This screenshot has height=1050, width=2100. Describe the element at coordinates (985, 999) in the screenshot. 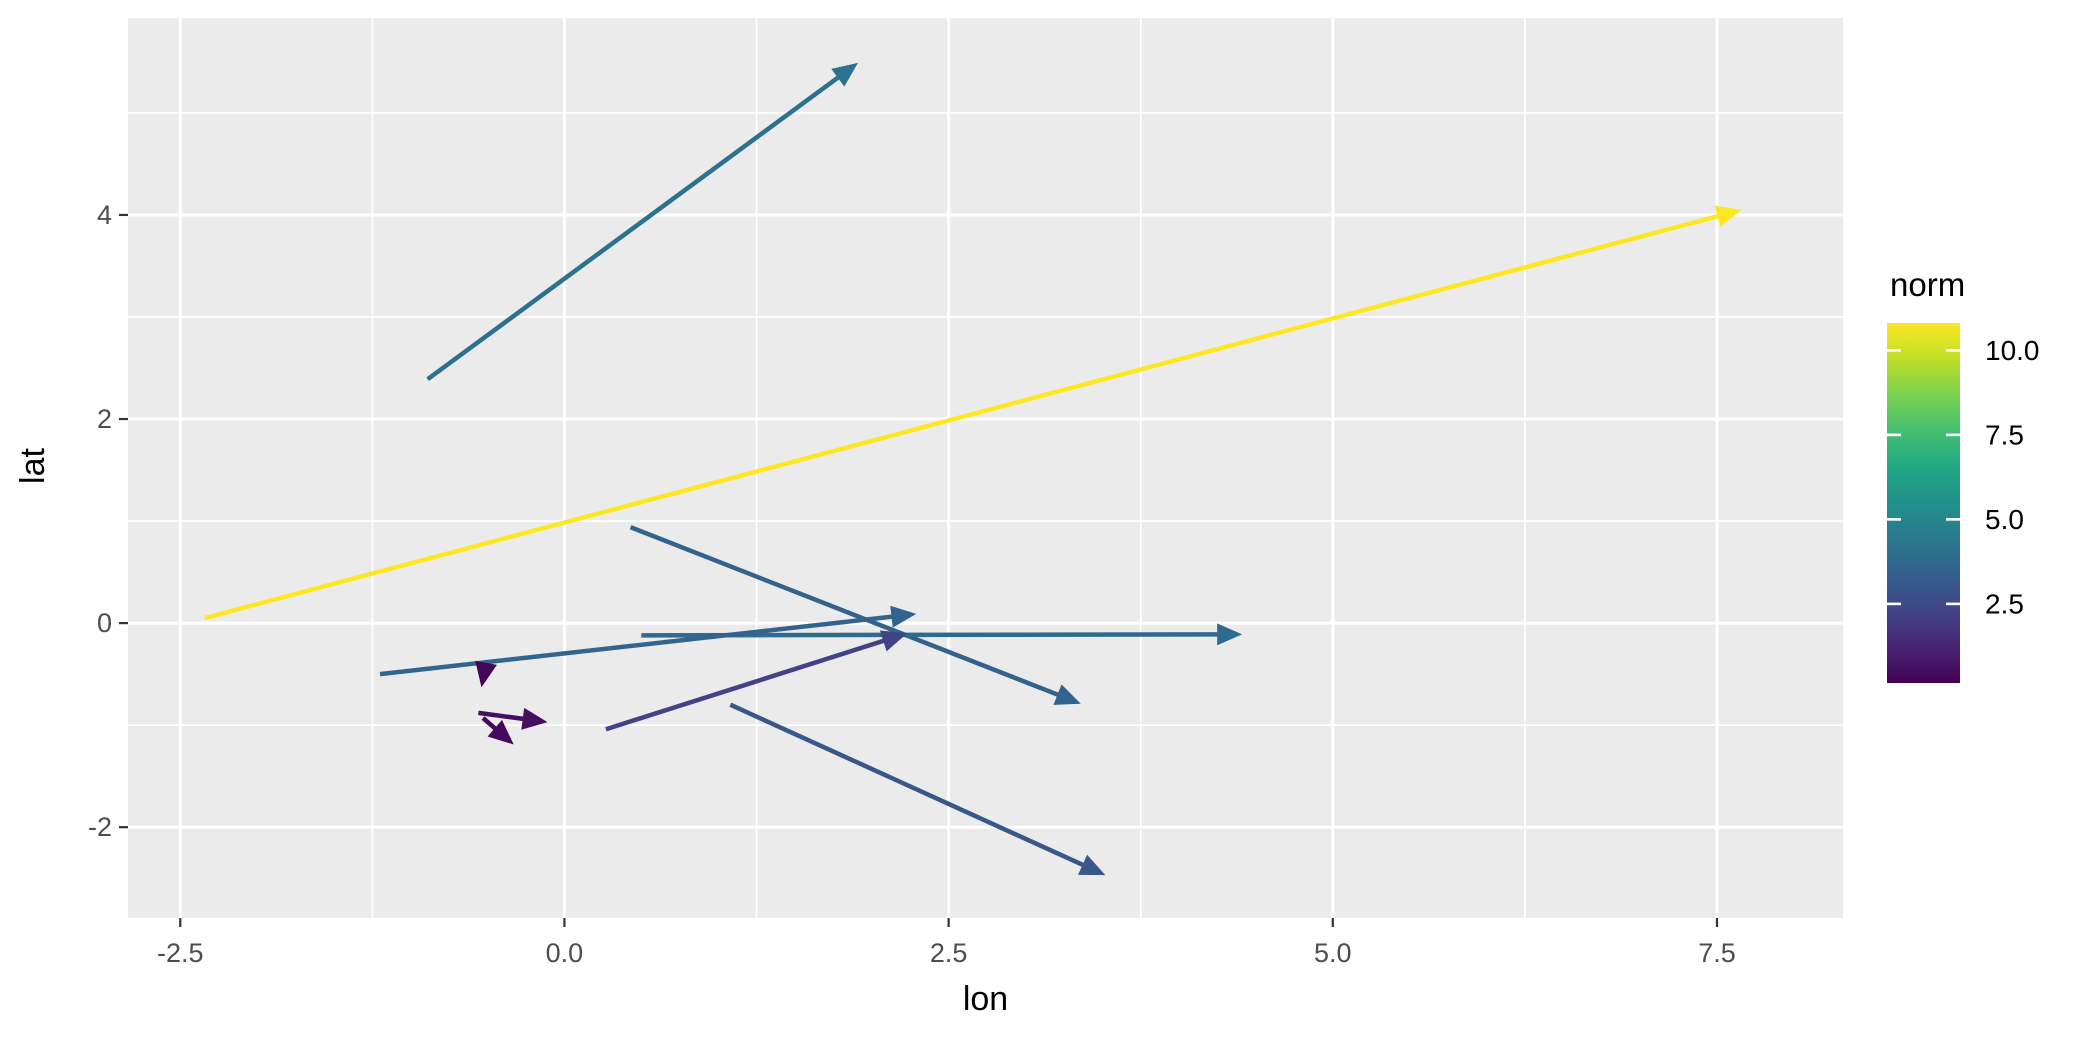

I see `x-axis-title: lon` at that location.